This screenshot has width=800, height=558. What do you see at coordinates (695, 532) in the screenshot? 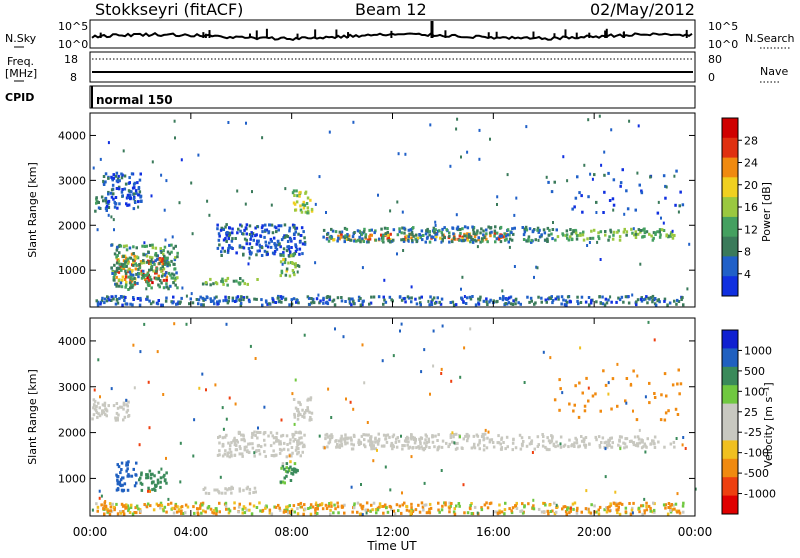
I see `x-tick-label: 00:00` at bounding box center [695, 532].